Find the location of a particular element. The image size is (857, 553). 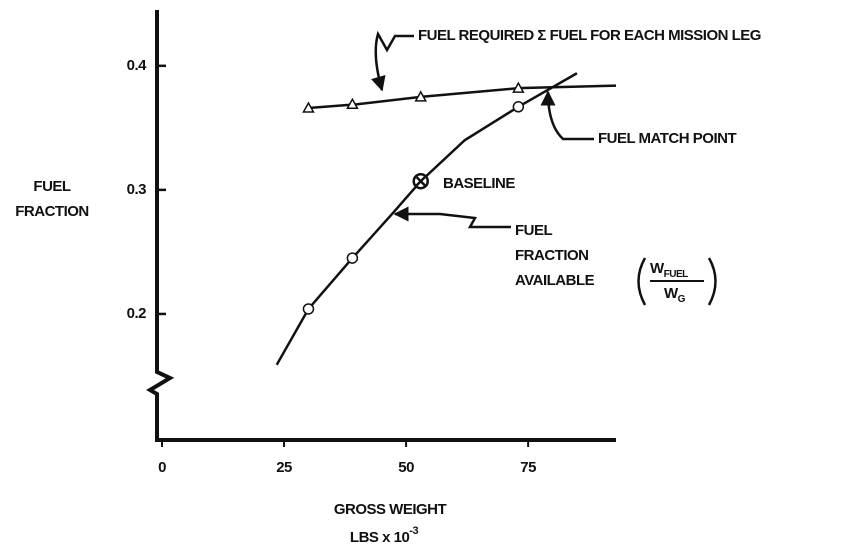

annotation: AVAILABLE is located at coordinates (555, 280).